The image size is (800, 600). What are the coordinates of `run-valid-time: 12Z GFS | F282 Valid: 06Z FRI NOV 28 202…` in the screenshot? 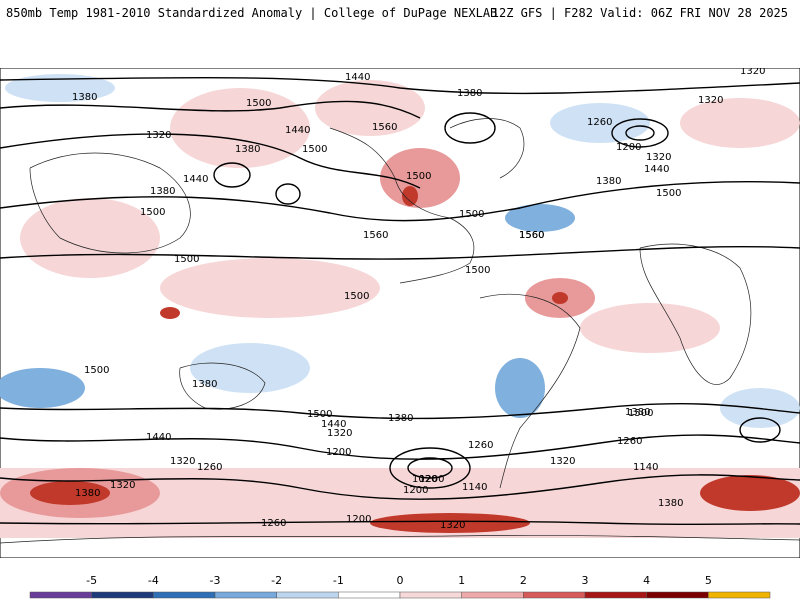 It's located at (639, 13).